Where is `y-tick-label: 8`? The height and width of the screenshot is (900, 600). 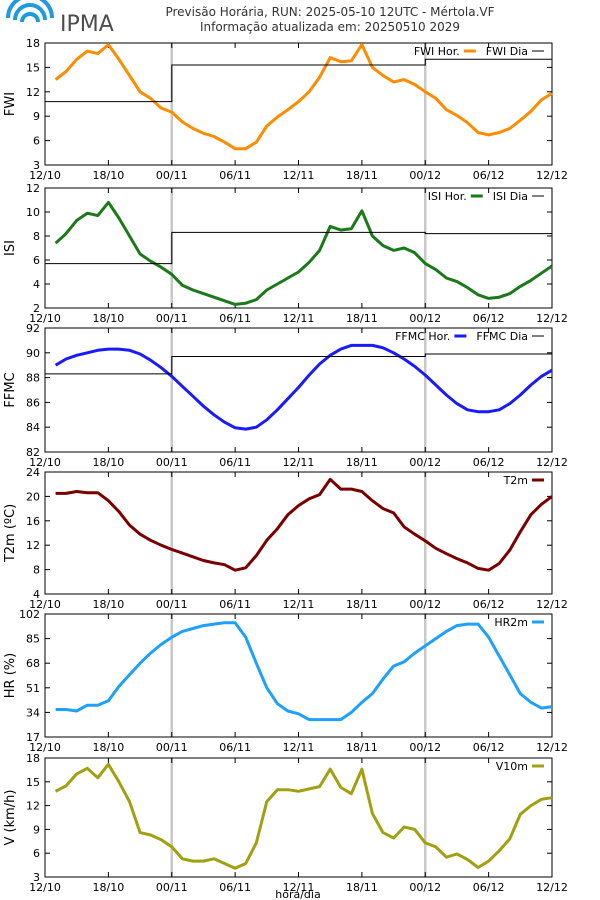
y-tick-label: 8 is located at coordinates (36, 570).